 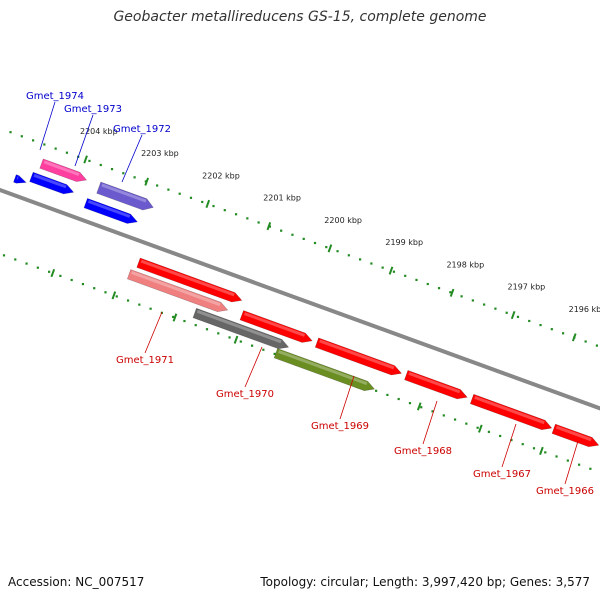 I want to click on gmet-1968-label: Gmet_1968, so click(x=423, y=451).